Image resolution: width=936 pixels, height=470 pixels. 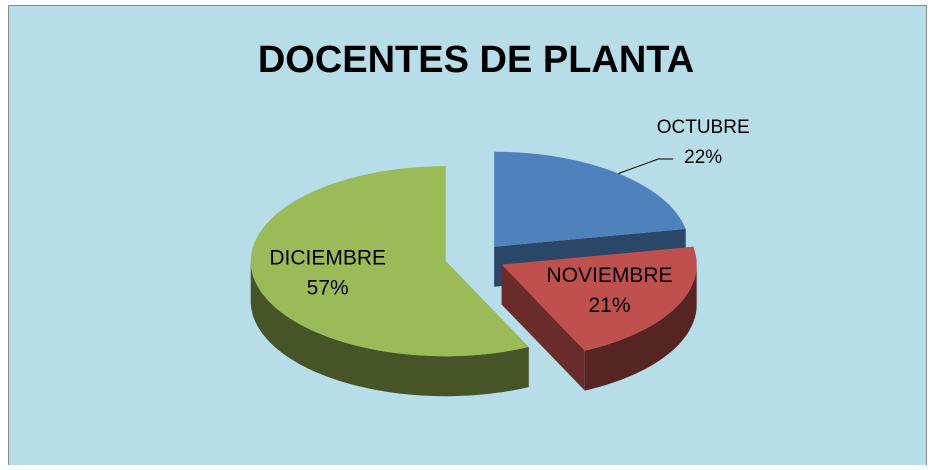 I want to click on data-label-category: DICIEMBRE, so click(x=327, y=258).